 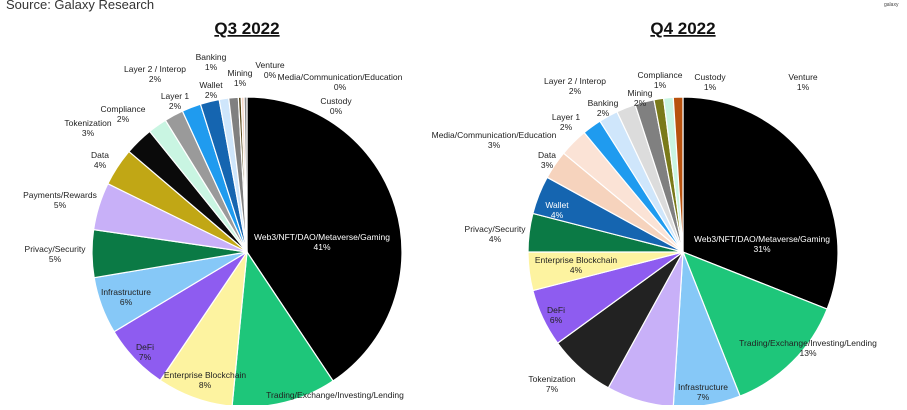 I want to click on slice-name: Custody, so click(x=710, y=77).